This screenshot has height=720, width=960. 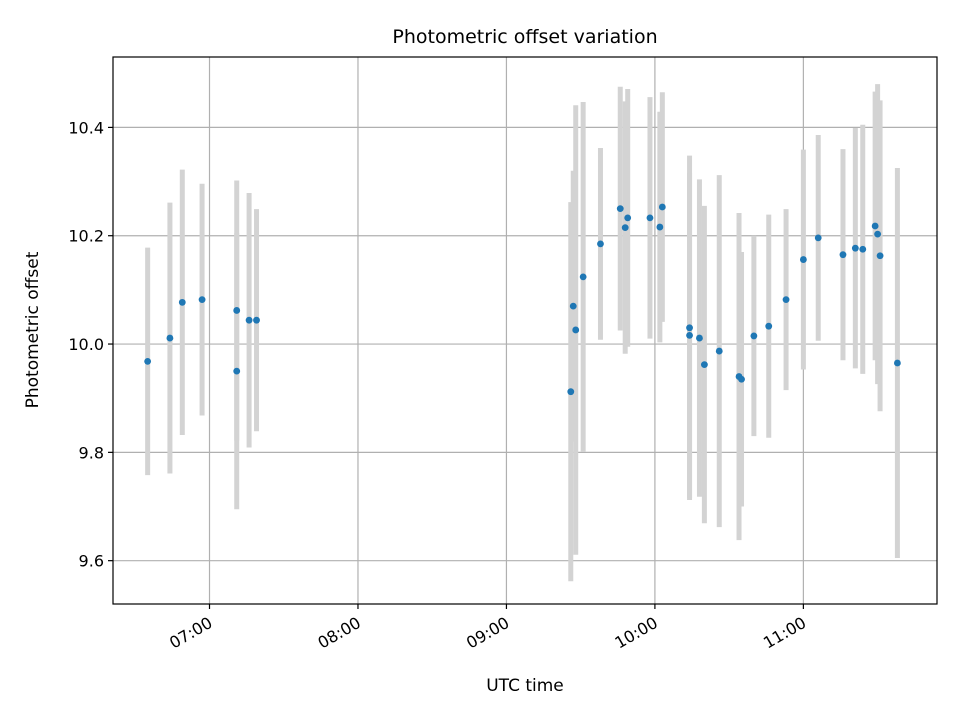 What do you see at coordinates (33, 329) in the screenshot?
I see `y-axis-label: Photometric offset` at bounding box center [33, 329].